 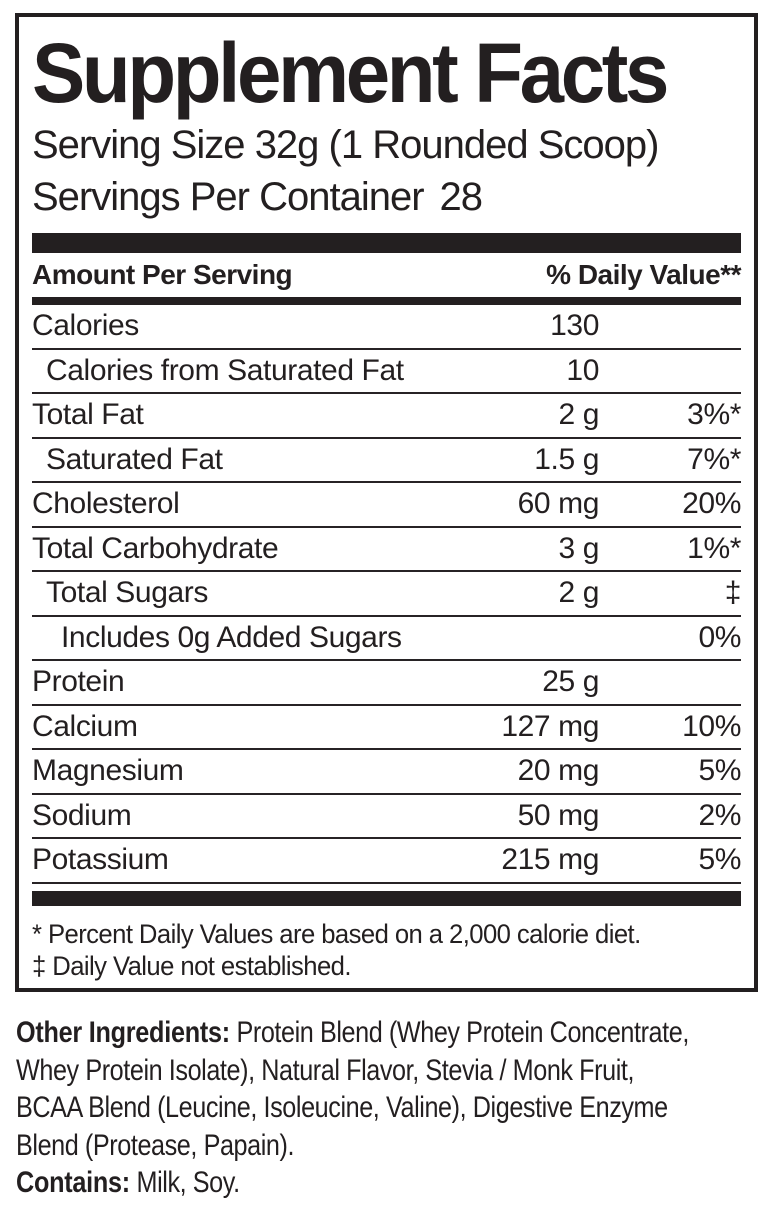 I want to click on nutrient-amount: 215 mg, so click(x=550, y=860).